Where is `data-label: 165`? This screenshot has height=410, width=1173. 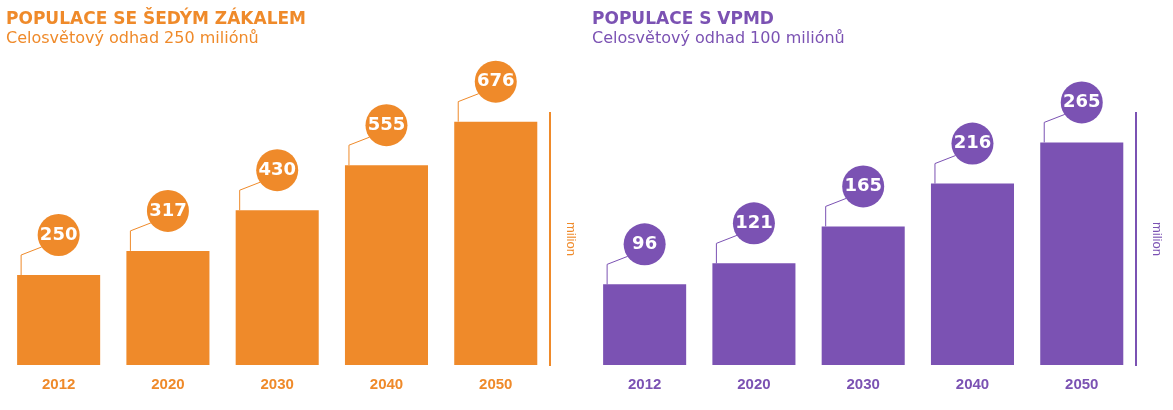 data-label: 165 is located at coordinates (863, 185).